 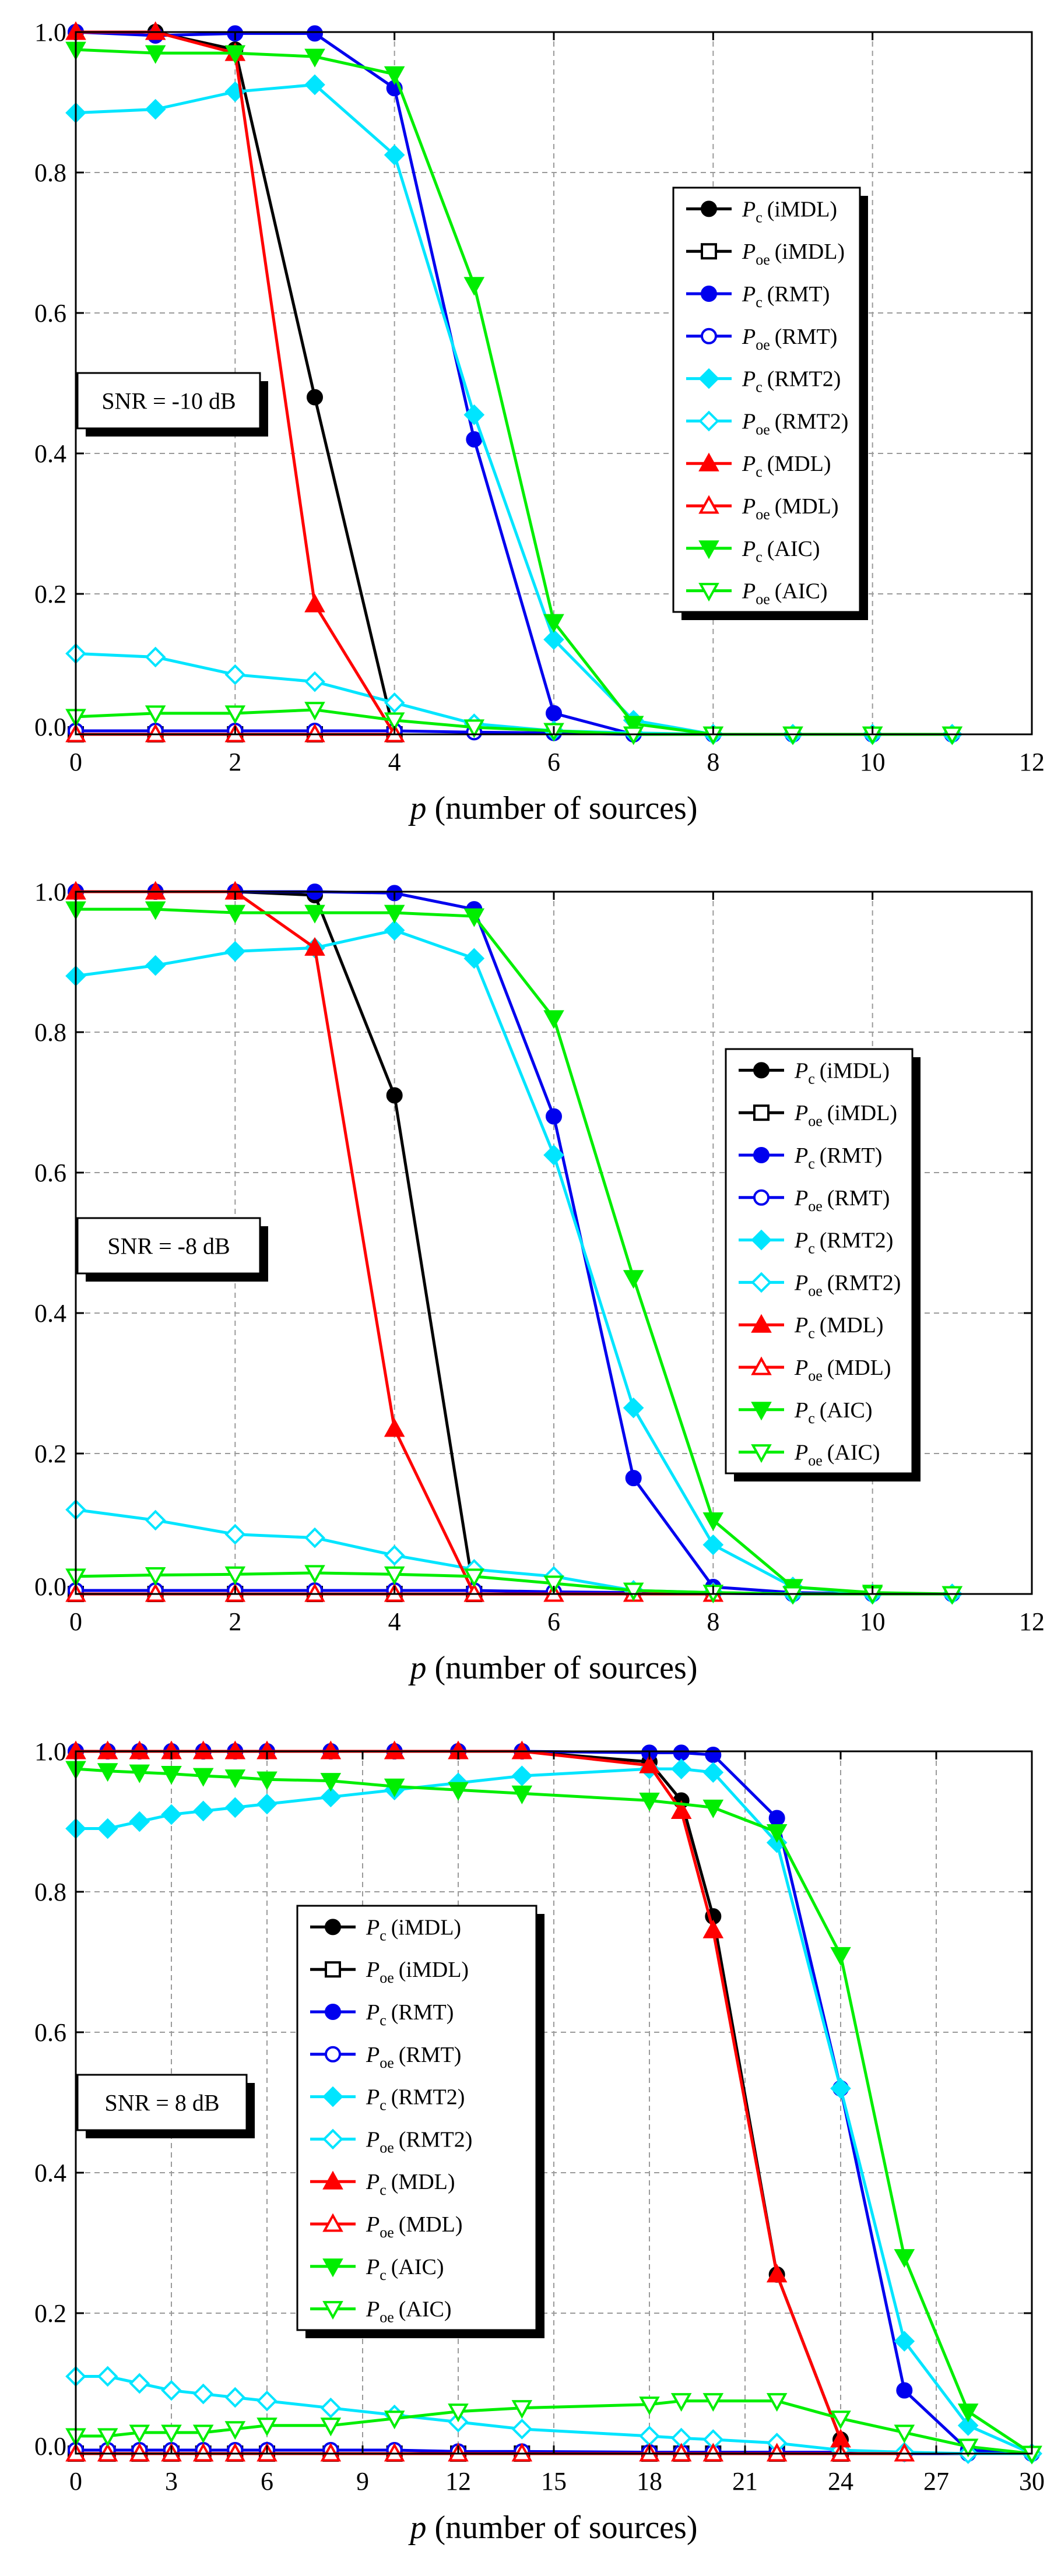 I want to click on x-tick-label: 9, so click(x=362, y=2481).